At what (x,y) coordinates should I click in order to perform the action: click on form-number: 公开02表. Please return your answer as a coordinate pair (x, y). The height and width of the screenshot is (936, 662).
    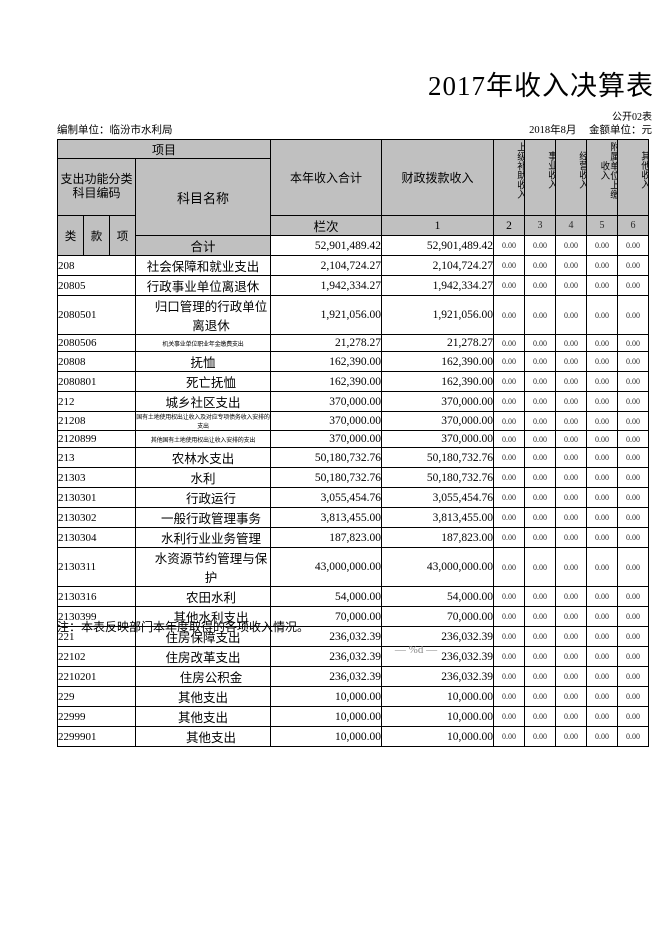
    Looking at the image, I should click on (632, 117).